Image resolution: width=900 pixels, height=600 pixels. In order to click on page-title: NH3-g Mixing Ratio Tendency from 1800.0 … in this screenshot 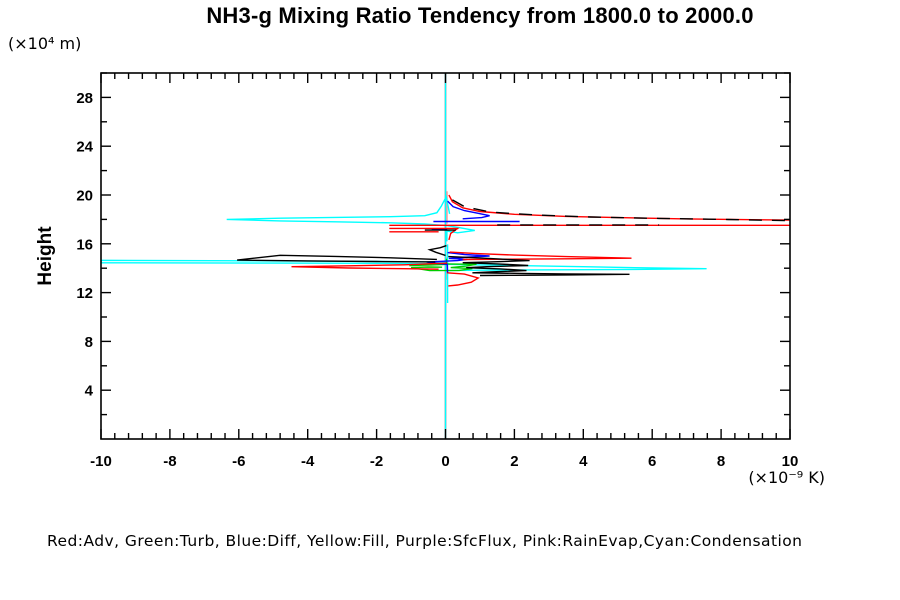, I will do `click(480, 15)`.